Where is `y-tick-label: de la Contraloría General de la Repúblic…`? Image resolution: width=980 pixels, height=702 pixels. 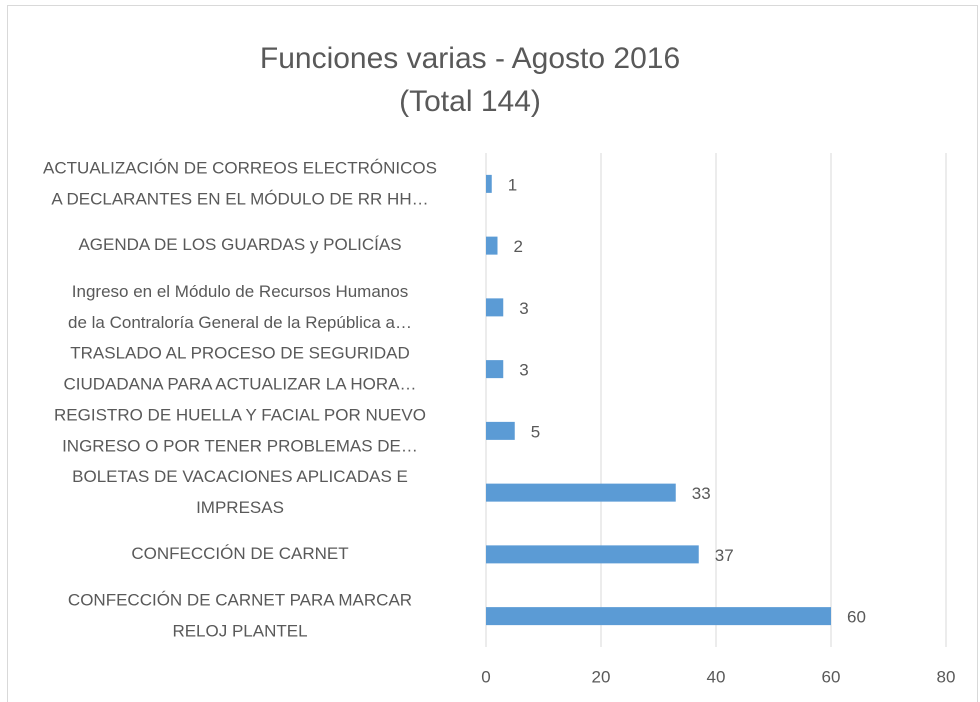 y-tick-label: de la Contraloría General de la Repúblic… is located at coordinates (240, 322).